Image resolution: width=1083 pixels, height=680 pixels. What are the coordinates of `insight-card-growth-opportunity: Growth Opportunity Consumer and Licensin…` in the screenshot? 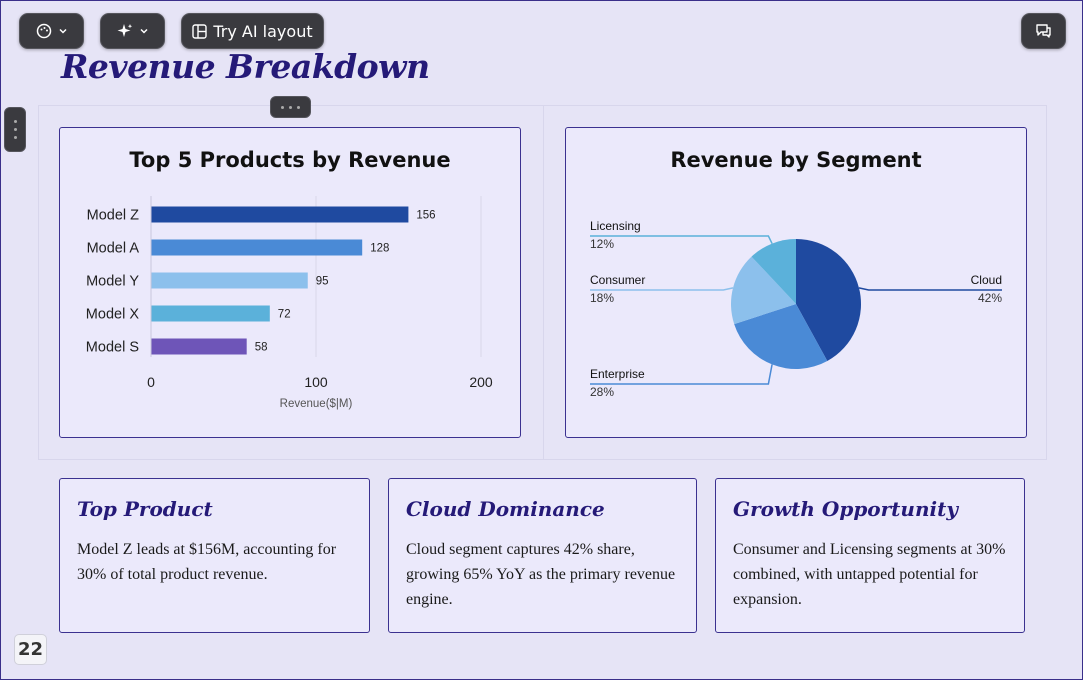 It's located at (870, 555).